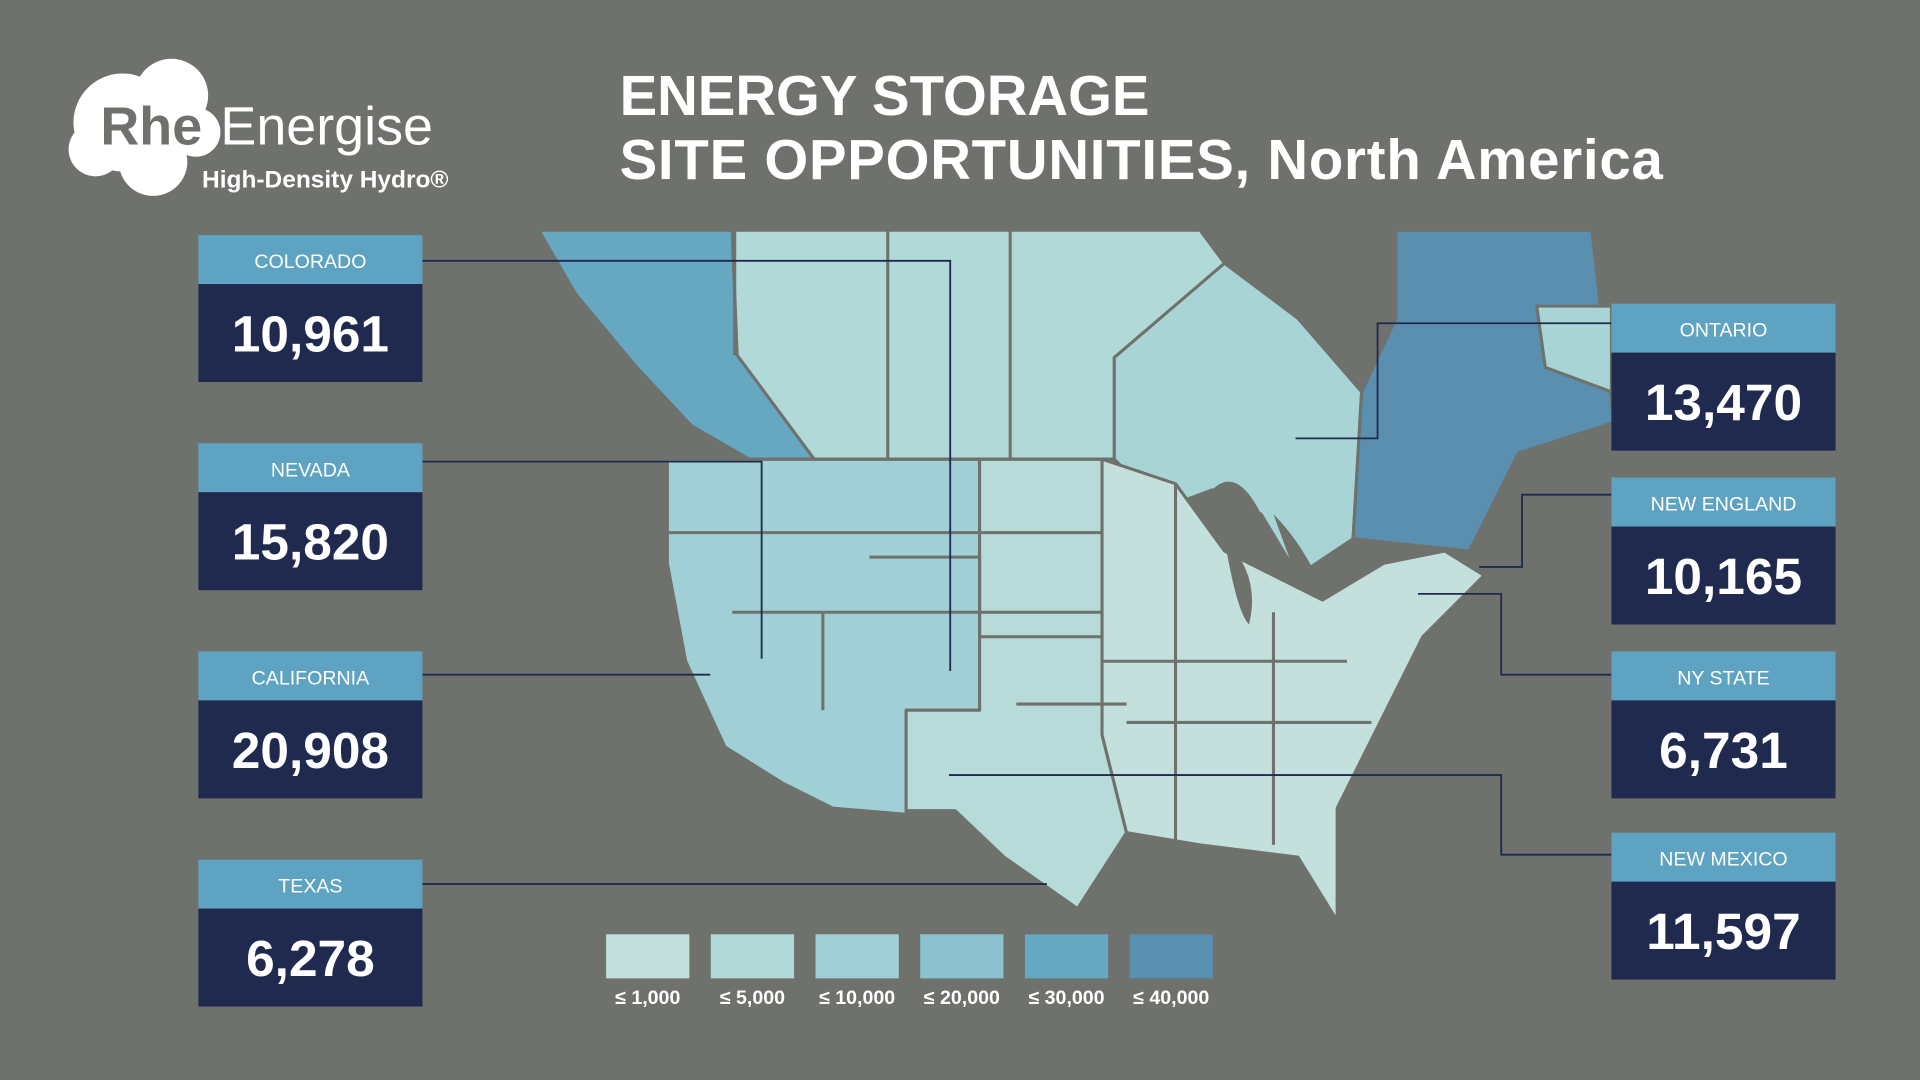 The width and height of the screenshot is (1920, 1080). I want to click on logo-name: Energise, so click(326, 126).